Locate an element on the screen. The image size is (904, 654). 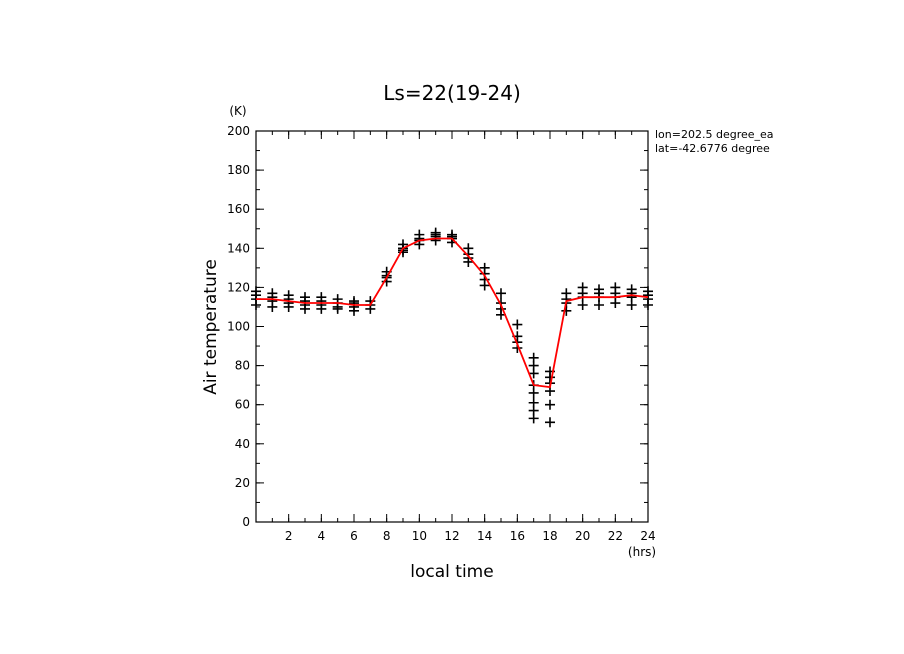
y-tick-label: 140 is located at coordinates (238, 248).